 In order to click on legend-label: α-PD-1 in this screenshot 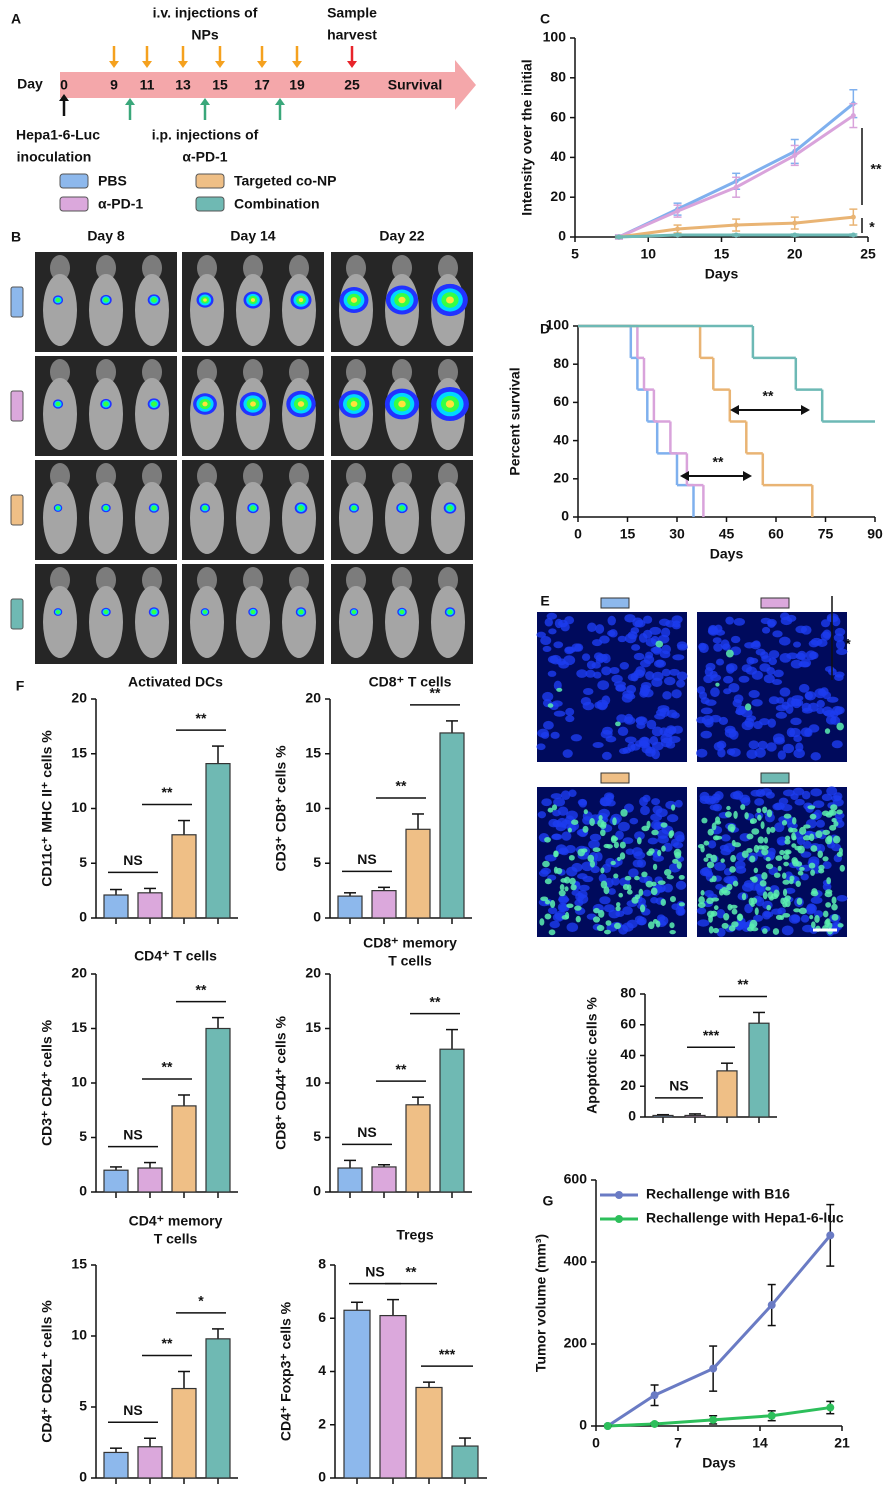, I will do `click(120, 204)`.